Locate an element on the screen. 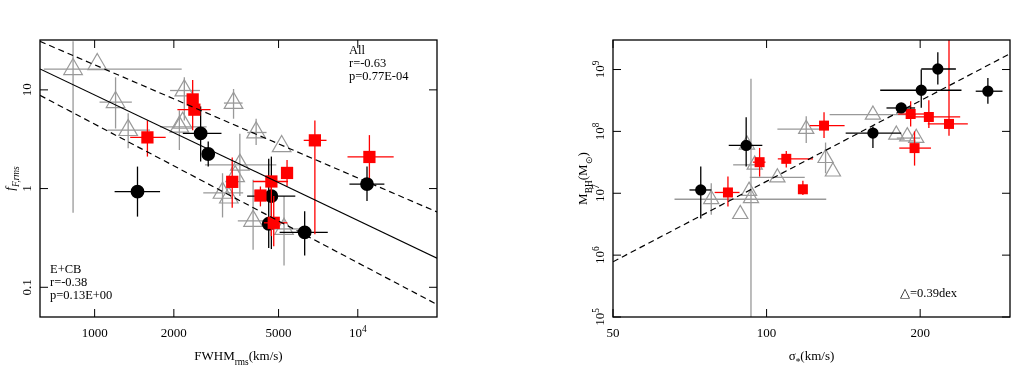  x-tick-label: 50 is located at coordinates (613, 332).